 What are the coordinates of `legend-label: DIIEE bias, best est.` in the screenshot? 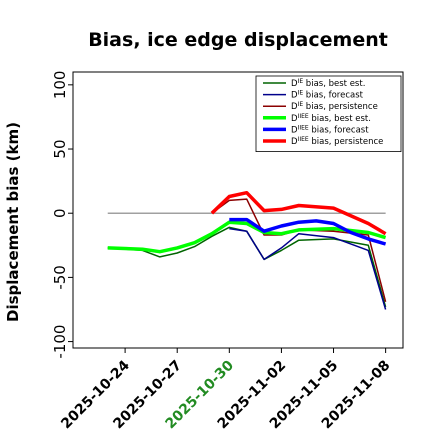 It's located at (331, 118).